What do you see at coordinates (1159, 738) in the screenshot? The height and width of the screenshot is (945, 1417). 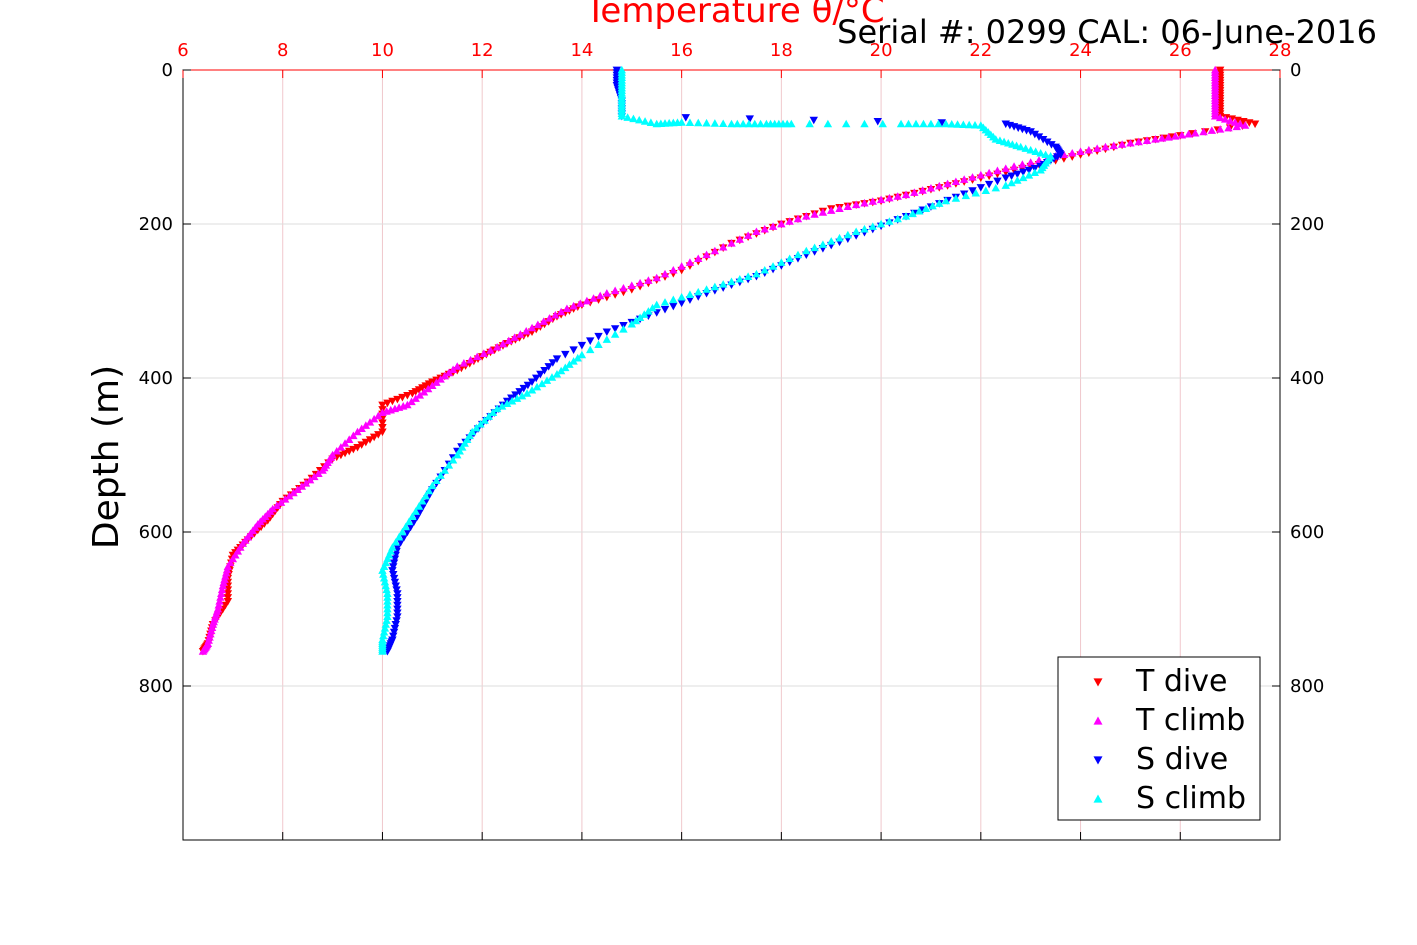 I see `legend-box` at bounding box center [1159, 738].